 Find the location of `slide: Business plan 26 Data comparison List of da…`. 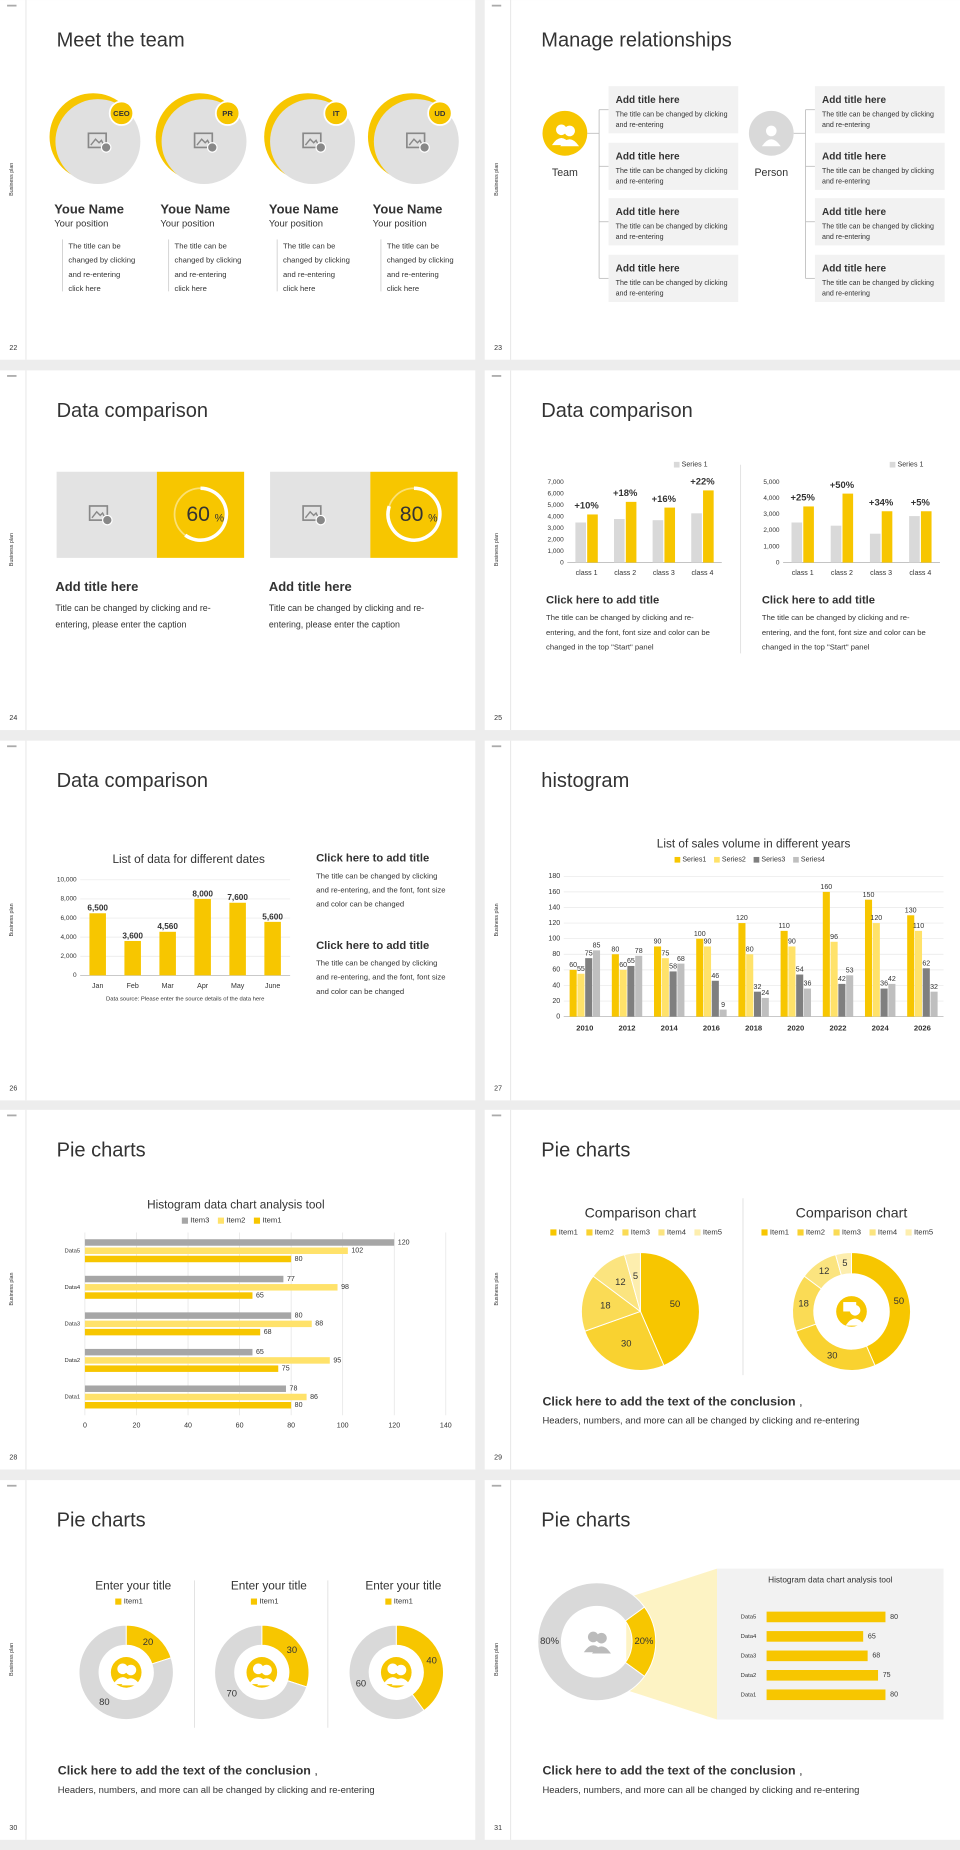

slide: Business plan 26 Data comparison List of da… is located at coordinates (238, 920).